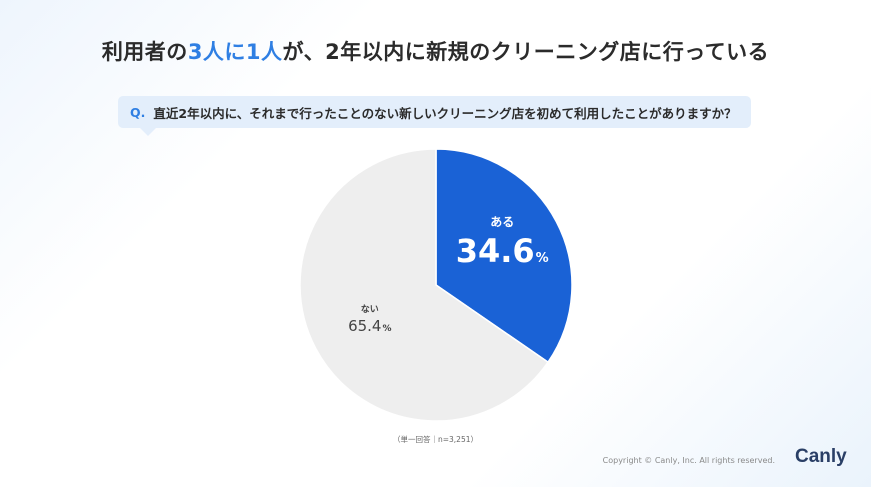  Describe the element at coordinates (144, 52) in the screenshot. I see `title-prefix: 利用者の` at that location.